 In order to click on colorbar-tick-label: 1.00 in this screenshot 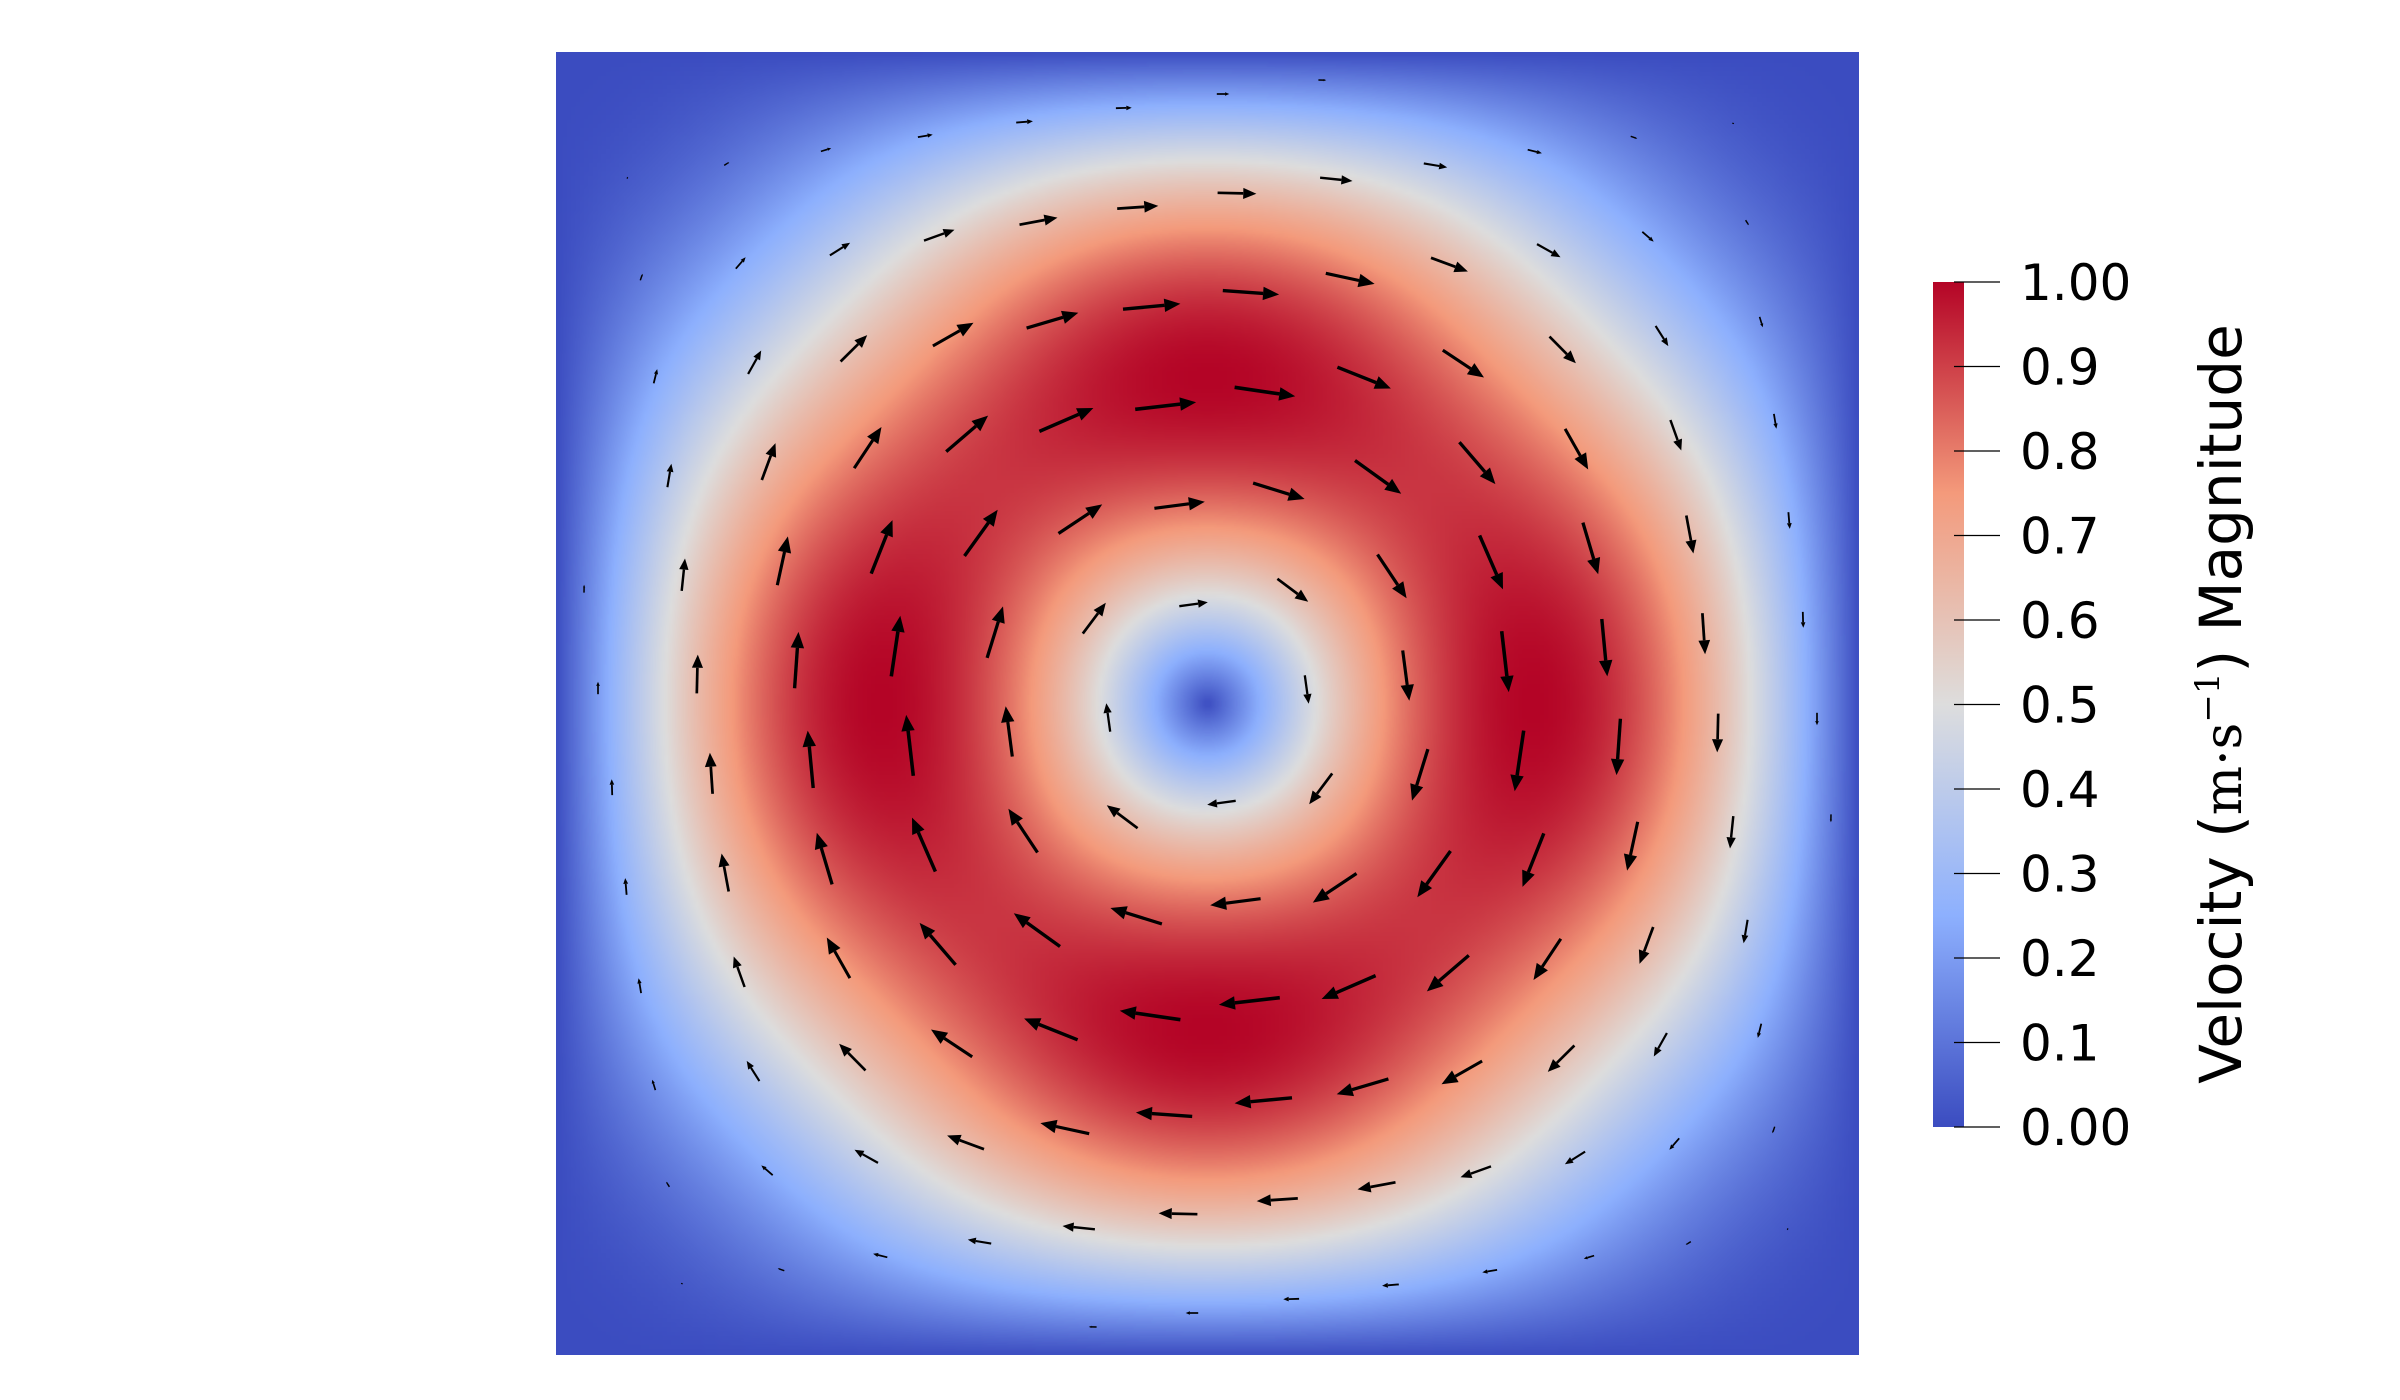, I will do `click(2075, 283)`.